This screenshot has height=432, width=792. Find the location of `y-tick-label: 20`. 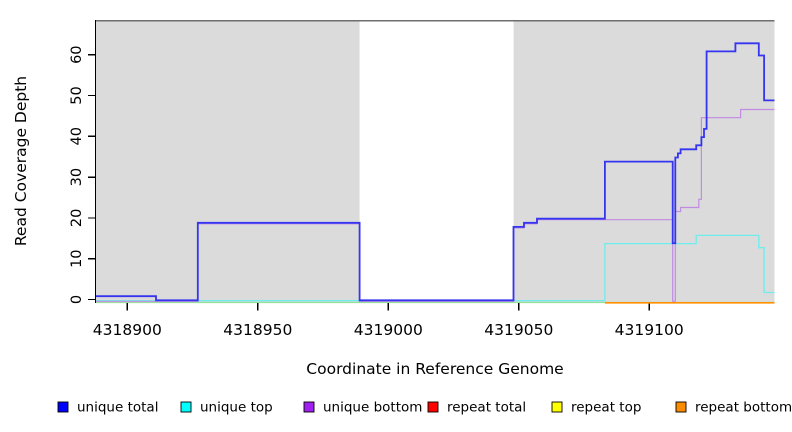

y-tick-label: 20 is located at coordinates (77, 218).